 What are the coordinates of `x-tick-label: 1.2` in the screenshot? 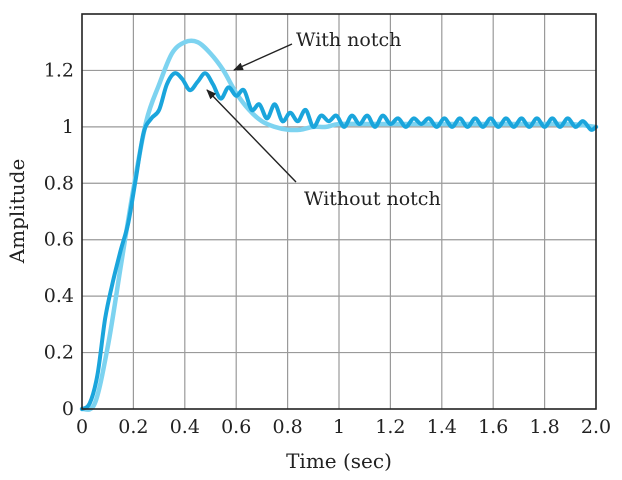 It's located at (390, 427).